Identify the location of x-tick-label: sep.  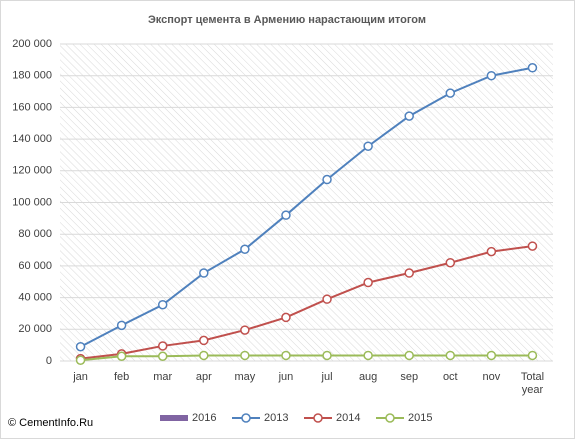
(409, 377).